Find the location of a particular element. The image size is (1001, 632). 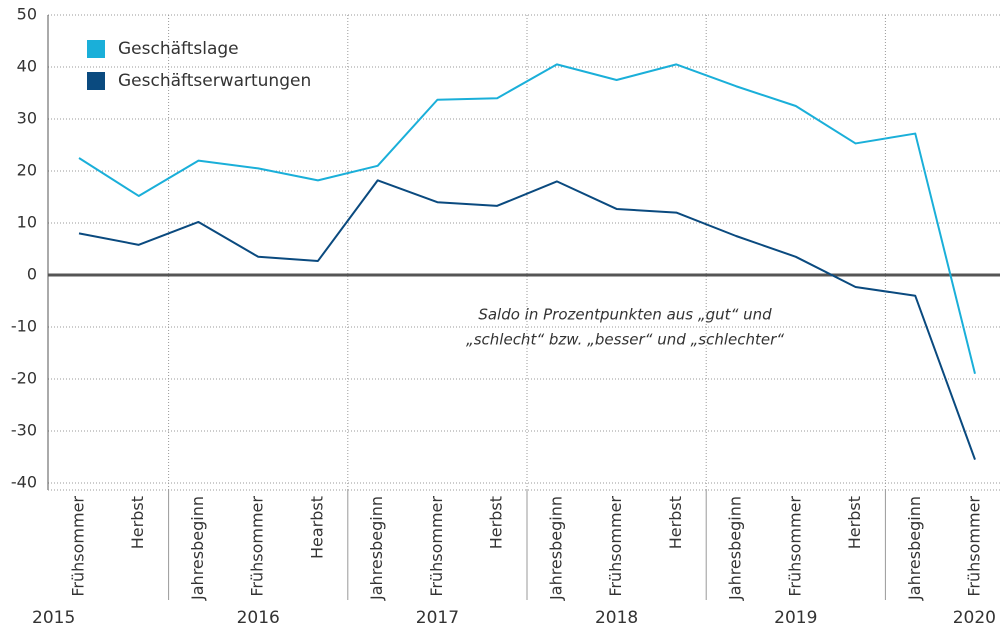

legend-label: Geschäftslage is located at coordinates (178, 49).